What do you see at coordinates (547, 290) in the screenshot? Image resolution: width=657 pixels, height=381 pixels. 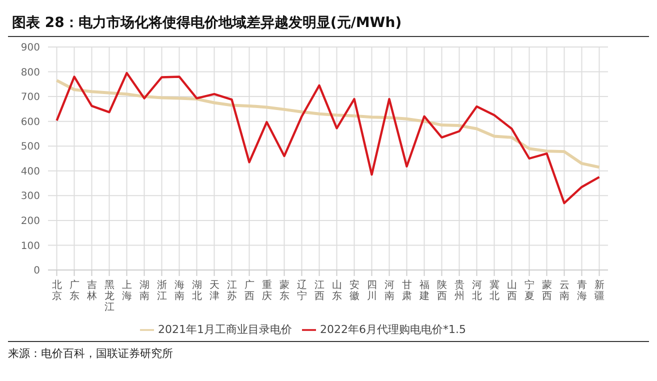 I see `x-tick-label: 蒙西` at bounding box center [547, 290].